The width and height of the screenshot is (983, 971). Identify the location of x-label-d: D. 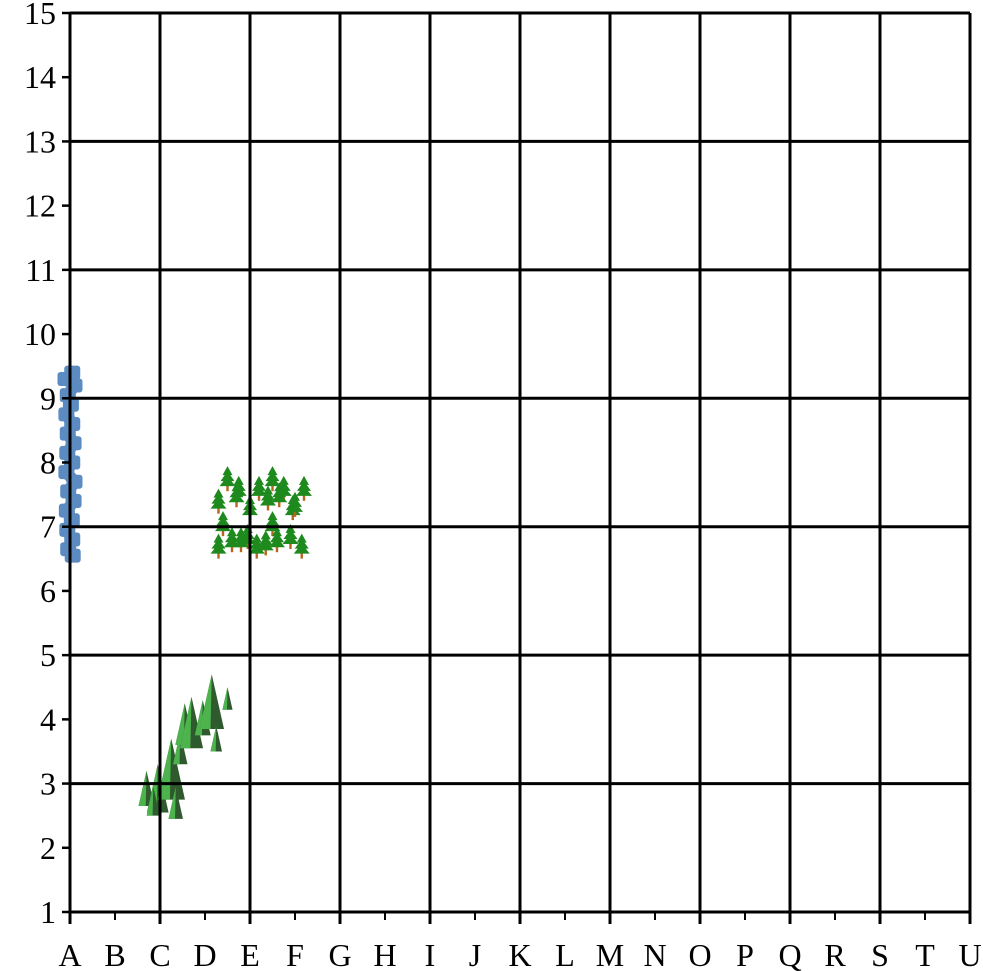
(204, 954).